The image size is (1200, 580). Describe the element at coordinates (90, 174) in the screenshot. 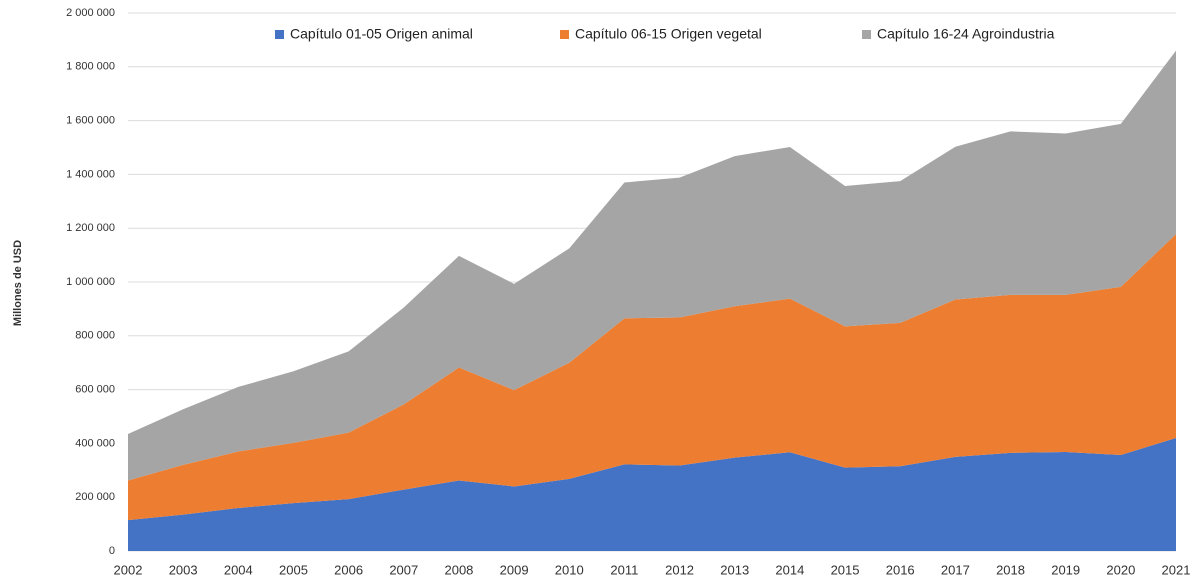

I see `y-tick-label: 1 400 000` at that location.